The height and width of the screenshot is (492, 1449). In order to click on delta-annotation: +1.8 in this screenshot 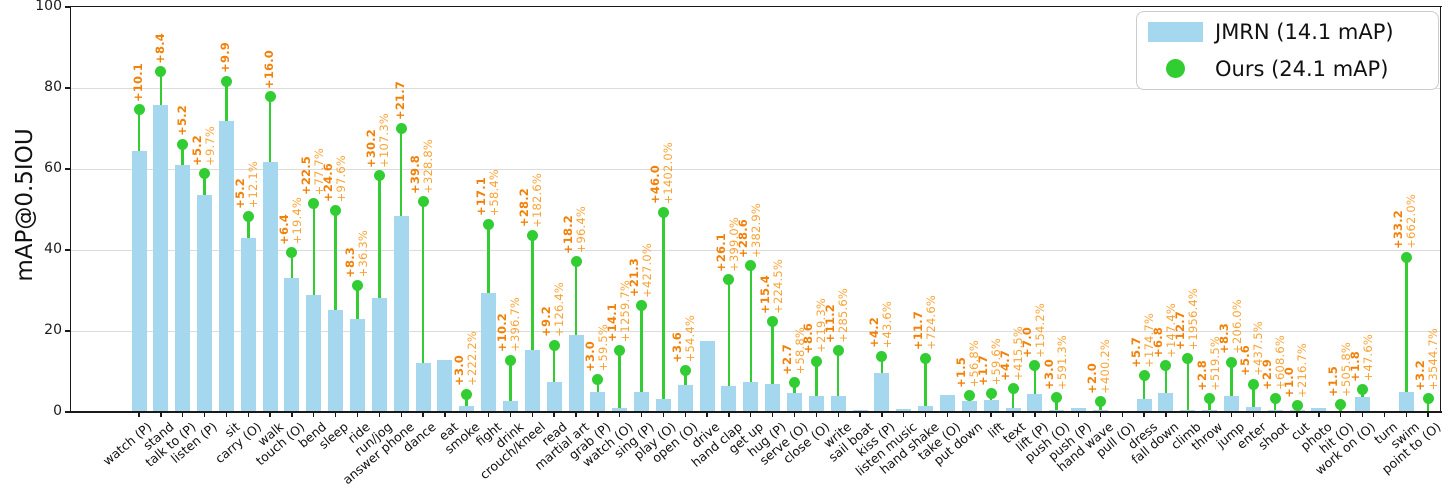, I will do `click(1354, 366)`.